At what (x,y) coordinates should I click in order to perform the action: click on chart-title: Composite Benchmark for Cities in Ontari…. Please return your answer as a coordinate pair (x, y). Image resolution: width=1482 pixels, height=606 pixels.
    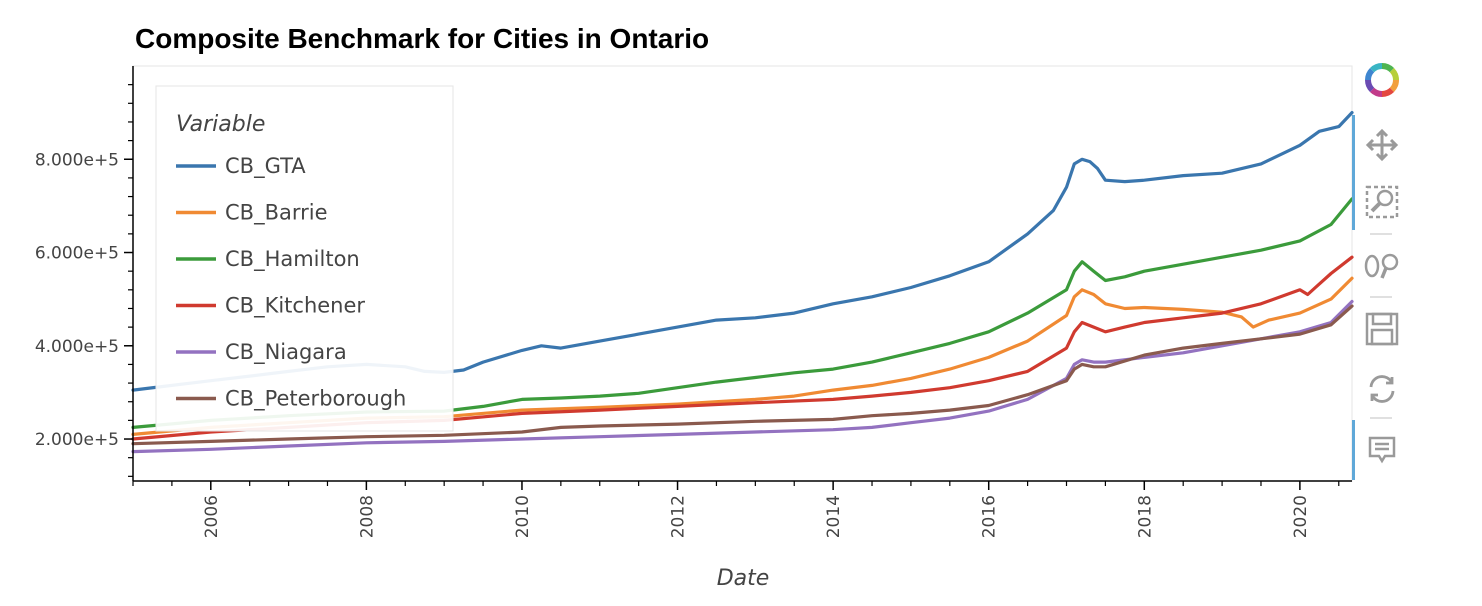
    Looking at the image, I should click on (422, 38).